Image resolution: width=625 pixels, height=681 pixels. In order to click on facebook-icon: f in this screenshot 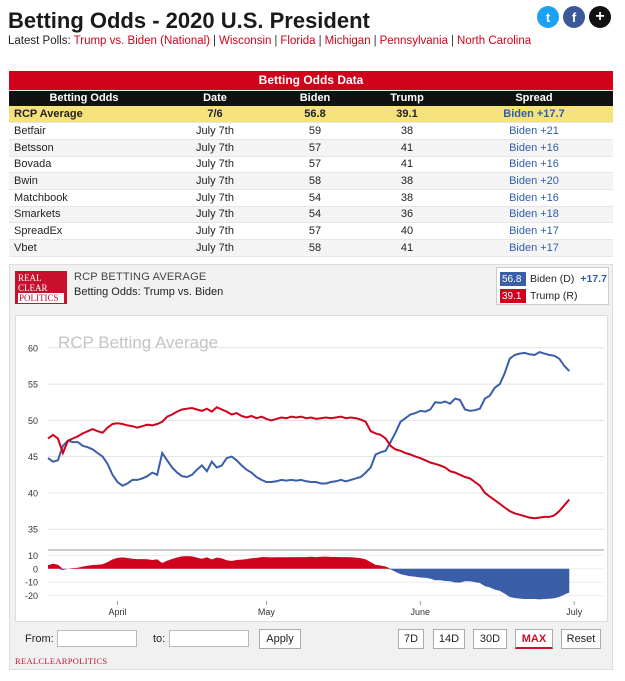, I will do `click(574, 17)`.